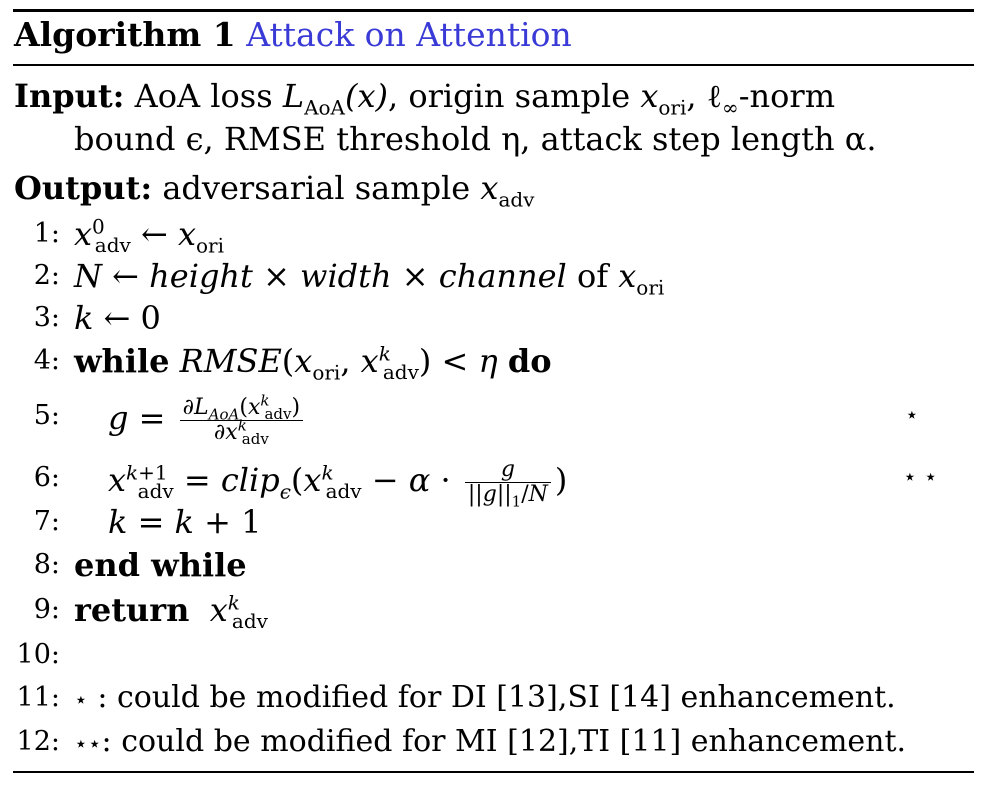 The image size is (984, 785). What do you see at coordinates (730, 107) in the screenshot?
I see `infinity-subscript: ∞` at bounding box center [730, 107].